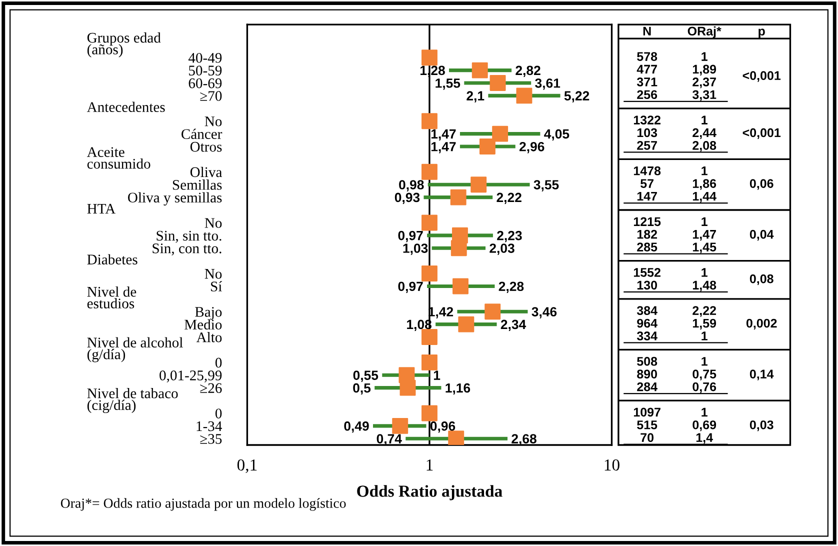  What do you see at coordinates (647, 437) in the screenshot?
I see `text: 70` at bounding box center [647, 437].